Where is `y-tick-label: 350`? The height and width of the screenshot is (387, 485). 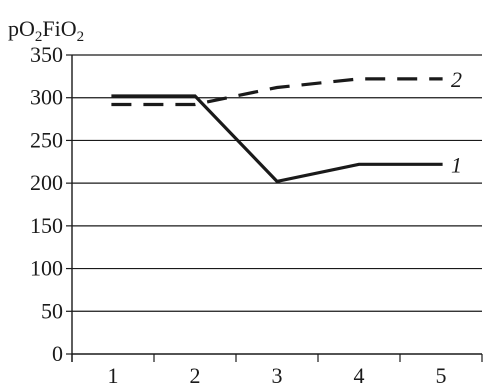
y-tick-label: 350 is located at coordinates (46, 54).